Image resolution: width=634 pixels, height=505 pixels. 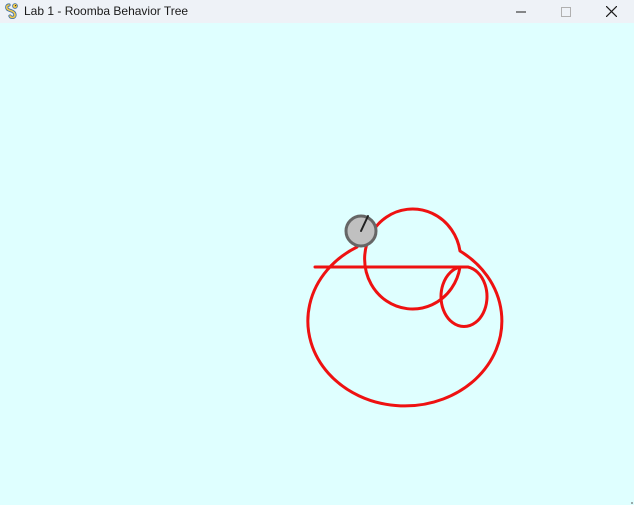 I want to click on window-title: Lab 1 - Roomba Behavior Tree, so click(x=106, y=11).